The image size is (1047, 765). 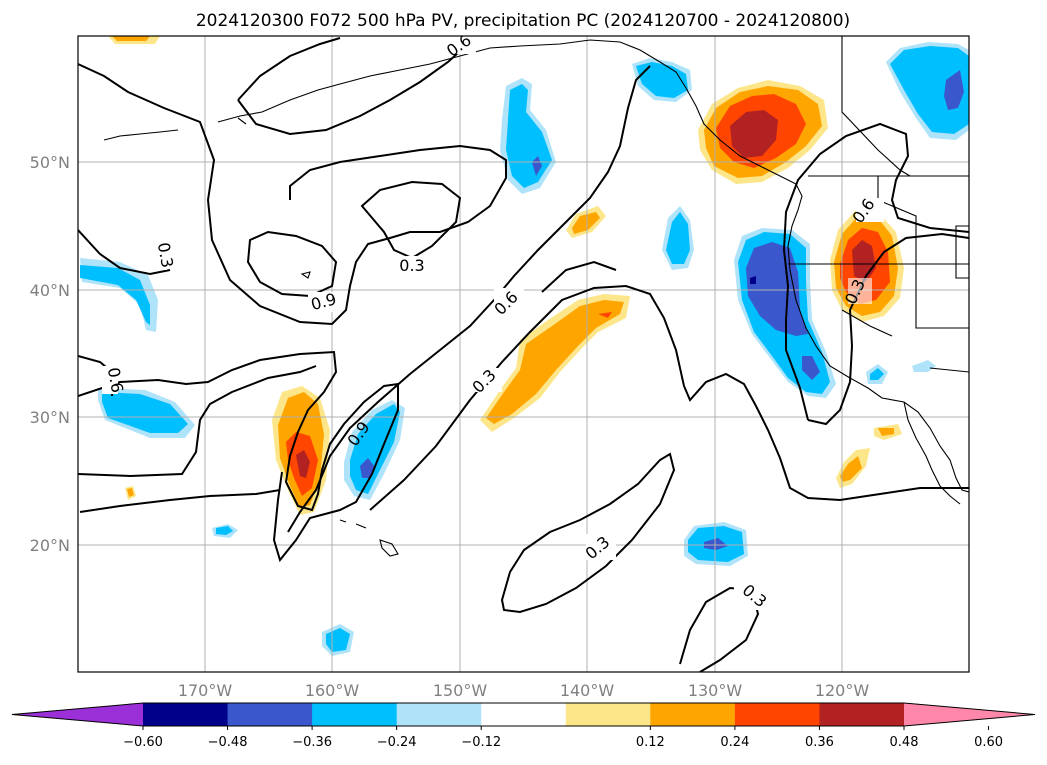 What do you see at coordinates (397, 742) in the screenshot?
I see `colorbar-tick-label: −0.24` at bounding box center [397, 742].